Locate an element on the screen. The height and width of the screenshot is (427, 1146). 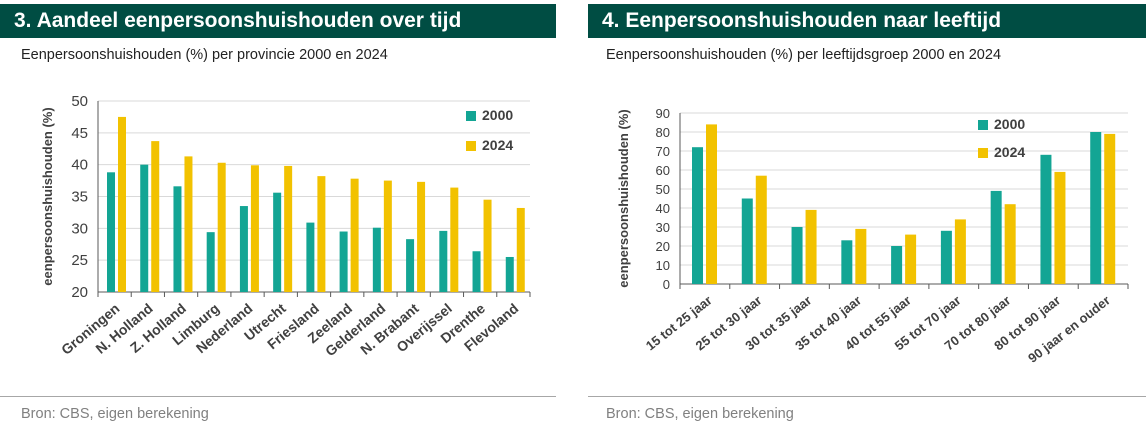
chart-header: 4. Eenpersoonshuishouden naar leeftijd is located at coordinates (867, 21).